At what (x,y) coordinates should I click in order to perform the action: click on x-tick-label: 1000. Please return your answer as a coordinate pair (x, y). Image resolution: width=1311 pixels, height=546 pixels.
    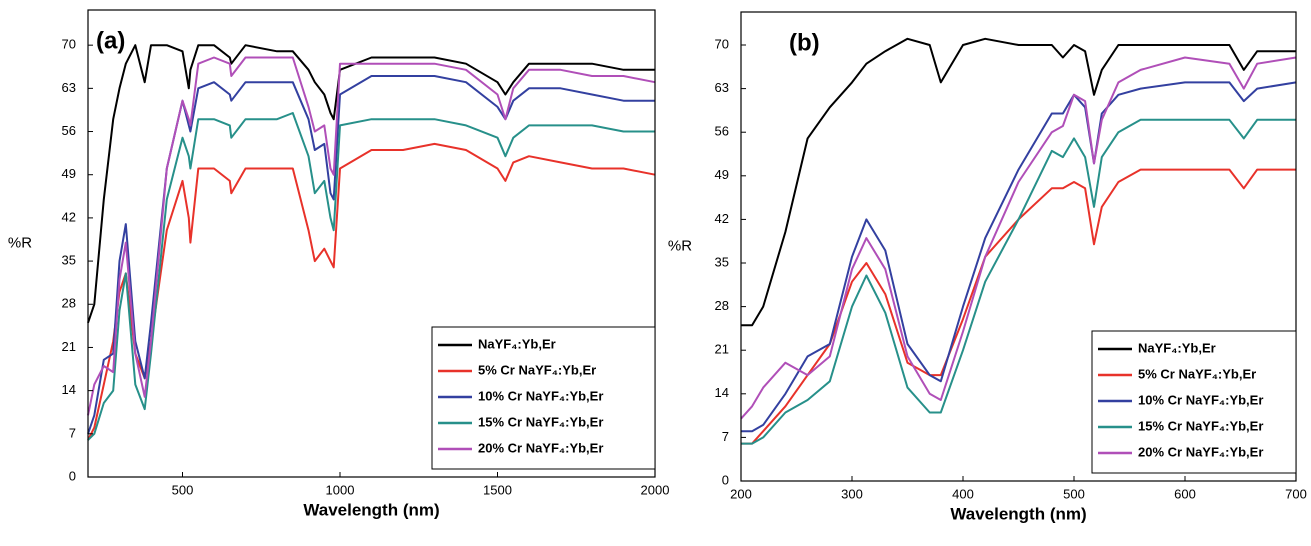
    Looking at the image, I should click on (340, 489).